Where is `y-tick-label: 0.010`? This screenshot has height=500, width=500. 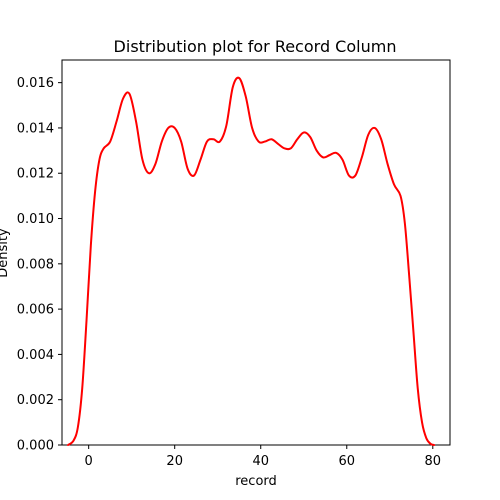 y-tick-label: 0.010 is located at coordinates (35, 219).